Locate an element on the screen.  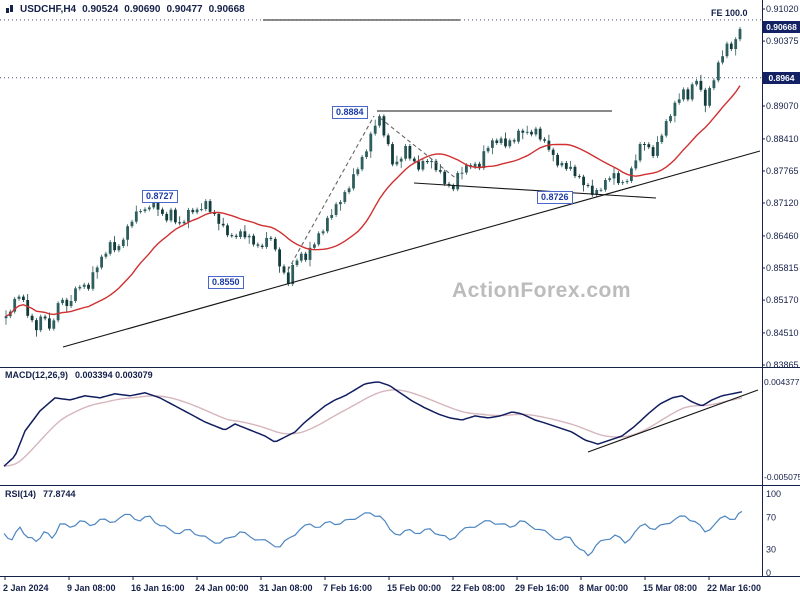
dashed-correction-line is located at coordinates (419, 149).